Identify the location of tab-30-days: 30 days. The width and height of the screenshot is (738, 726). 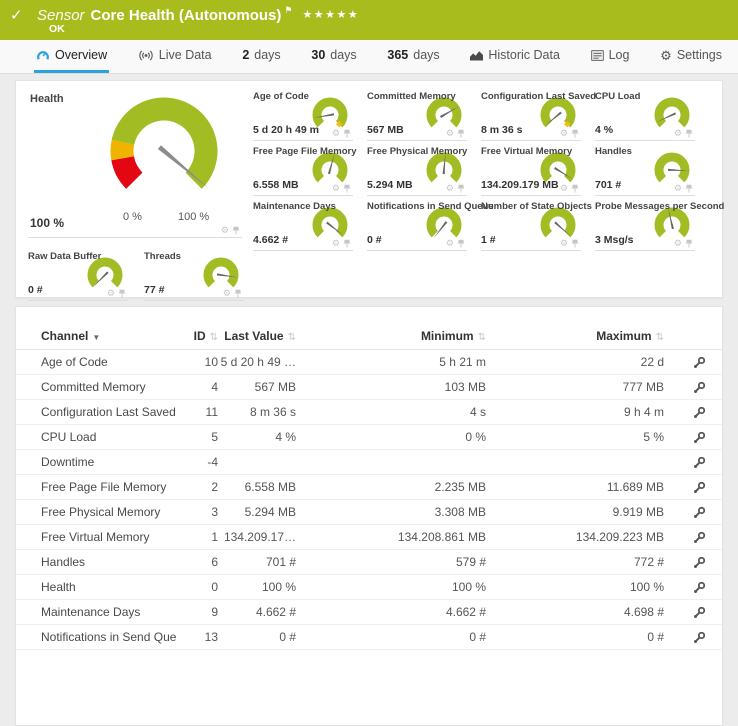
(333, 56).